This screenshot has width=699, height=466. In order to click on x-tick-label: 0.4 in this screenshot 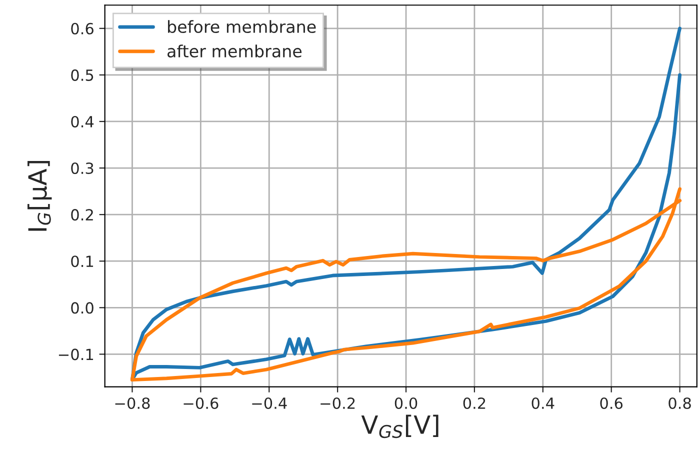, I will do `click(543, 403)`.